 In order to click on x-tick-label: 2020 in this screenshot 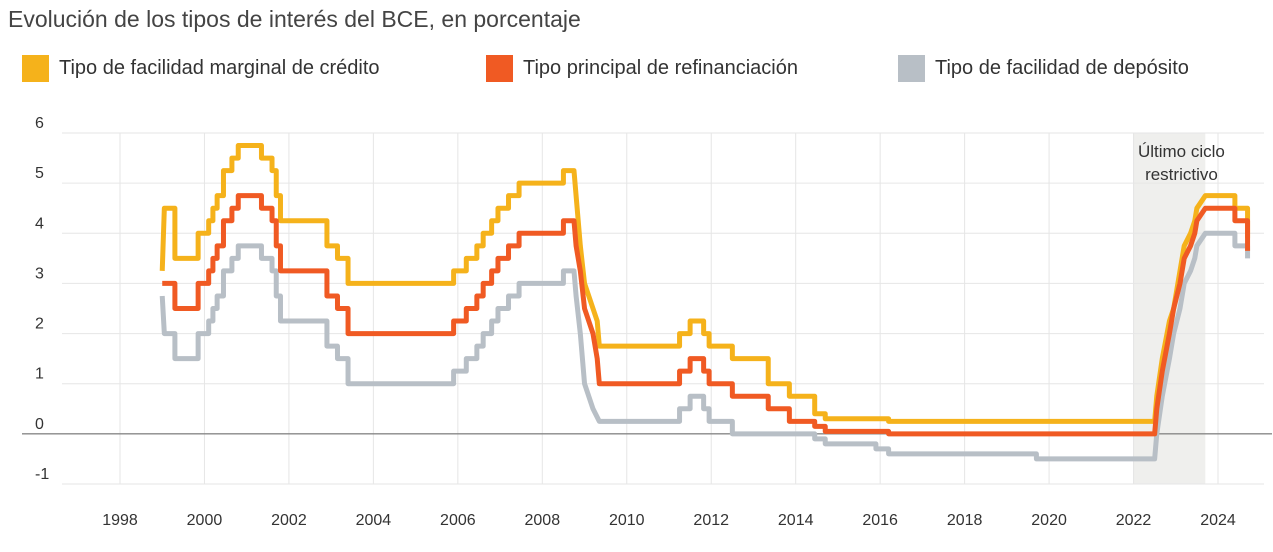, I will do `click(1049, 520)`.